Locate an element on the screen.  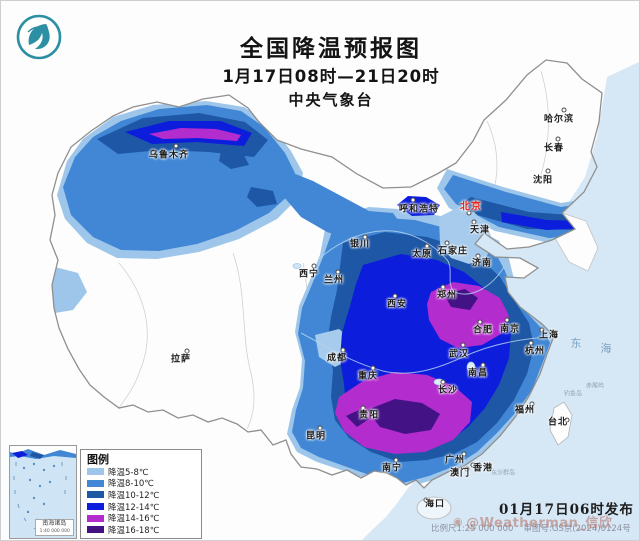
map-agency: 中央气象台 is located at coordinates (331, 100).